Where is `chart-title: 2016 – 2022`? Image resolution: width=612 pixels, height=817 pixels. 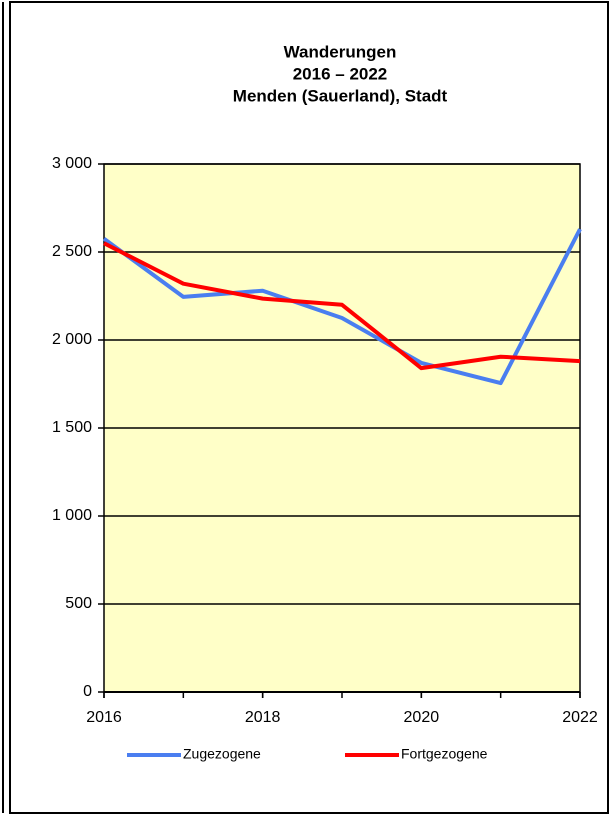
chart-title: 2016 – 2022 is located at coordinates (340, 73).